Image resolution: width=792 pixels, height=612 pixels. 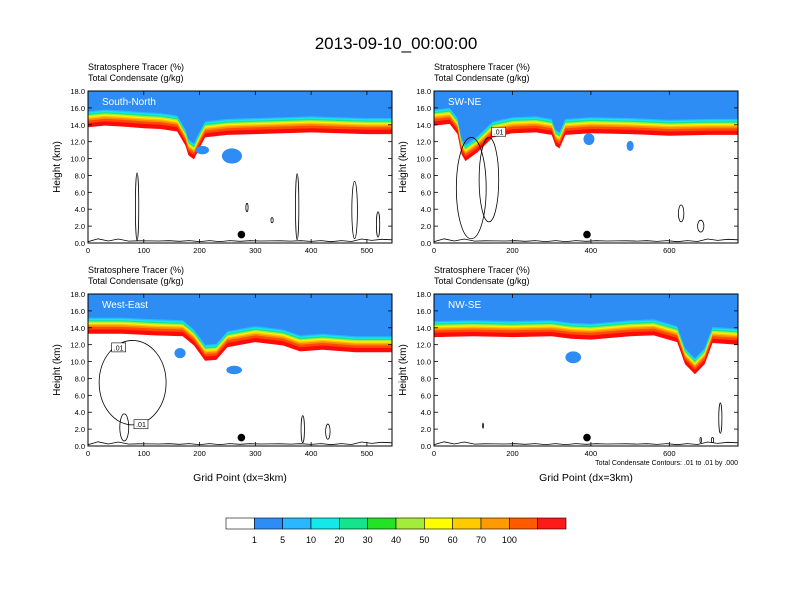 I want to click on colorbar-label: 1, so click(x=254, y=540).